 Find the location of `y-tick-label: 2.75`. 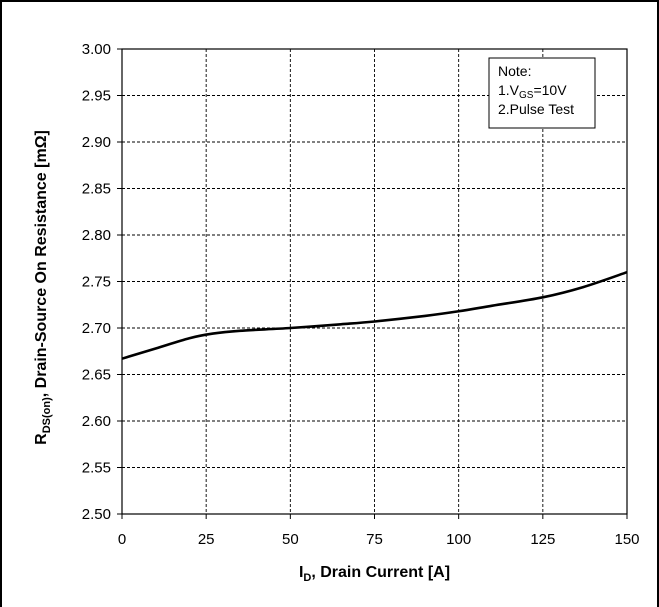

y-tick-label: 2.75 is located at coordinates (96, 282).